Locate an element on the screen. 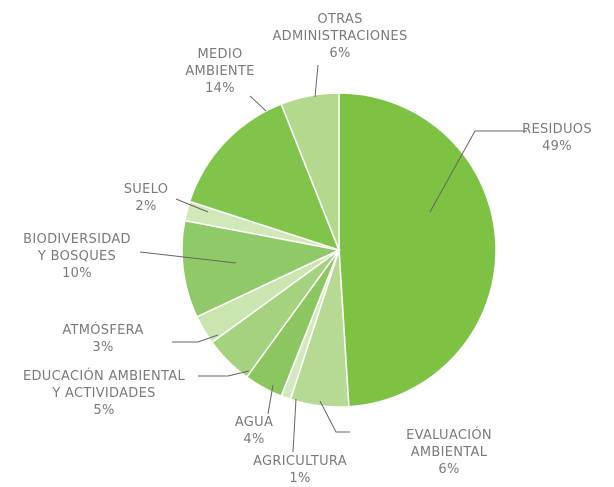 This screenshot has width=614, height=487. slice-label: MEDIO AMBIENTE 14% is located at coordinates (219, 71).